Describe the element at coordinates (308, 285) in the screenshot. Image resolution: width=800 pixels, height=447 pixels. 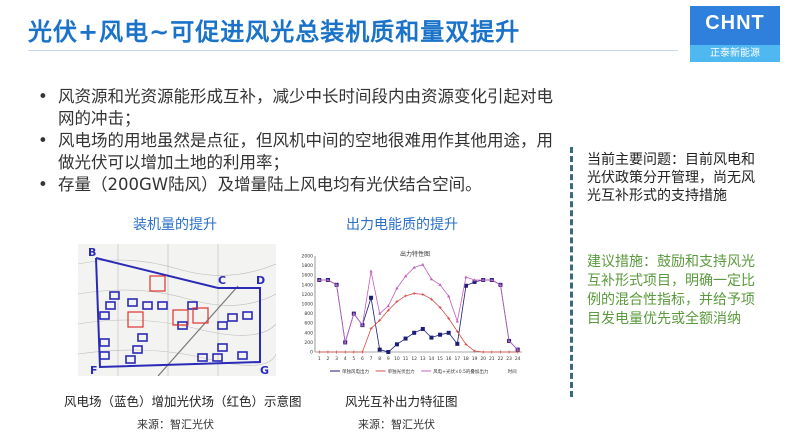
I see `y-tick-label: 1400` at that location.